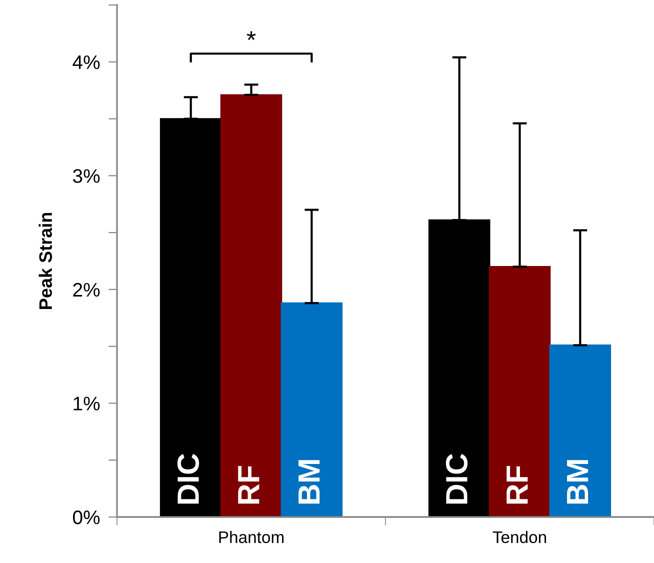  Describe the element at coordinates (517, 485) in the screenshot. I see `text: RF` at that location.